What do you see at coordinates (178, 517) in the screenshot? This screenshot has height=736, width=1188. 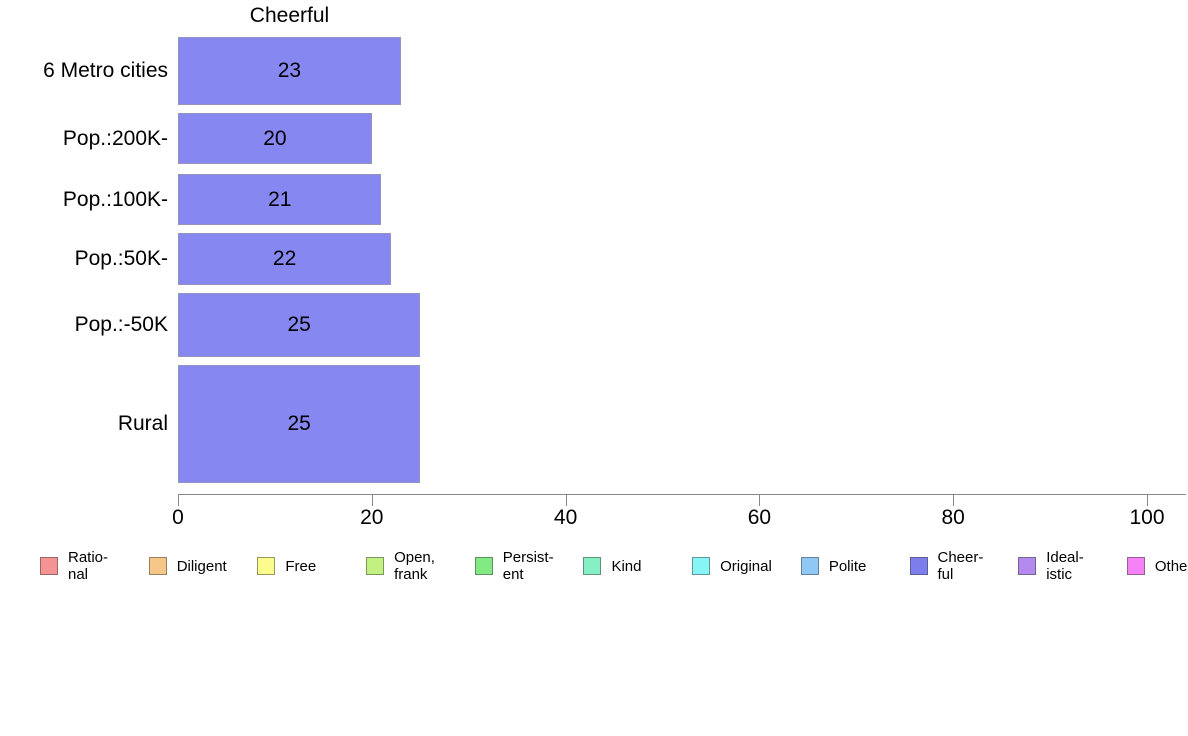 I see `x-axis-tick-label: 0` at bounding box center [178, 517].